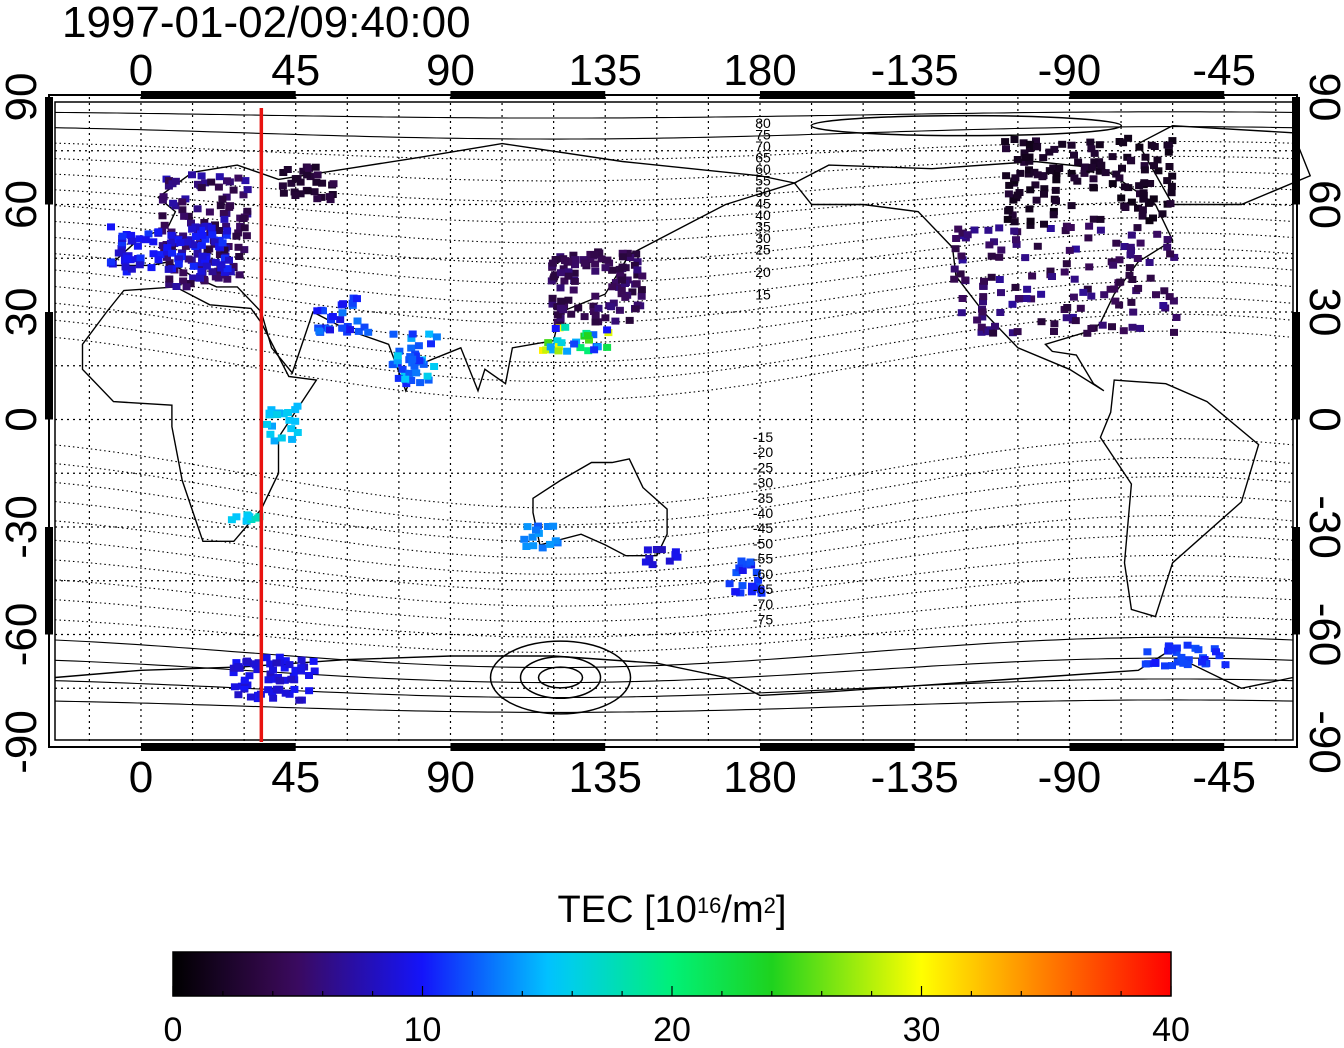 This screenshot has width=1344, height=1048. Describe the element at coordinates (837, 95) in the screenshot. I see `top-tick-bar` at that location.